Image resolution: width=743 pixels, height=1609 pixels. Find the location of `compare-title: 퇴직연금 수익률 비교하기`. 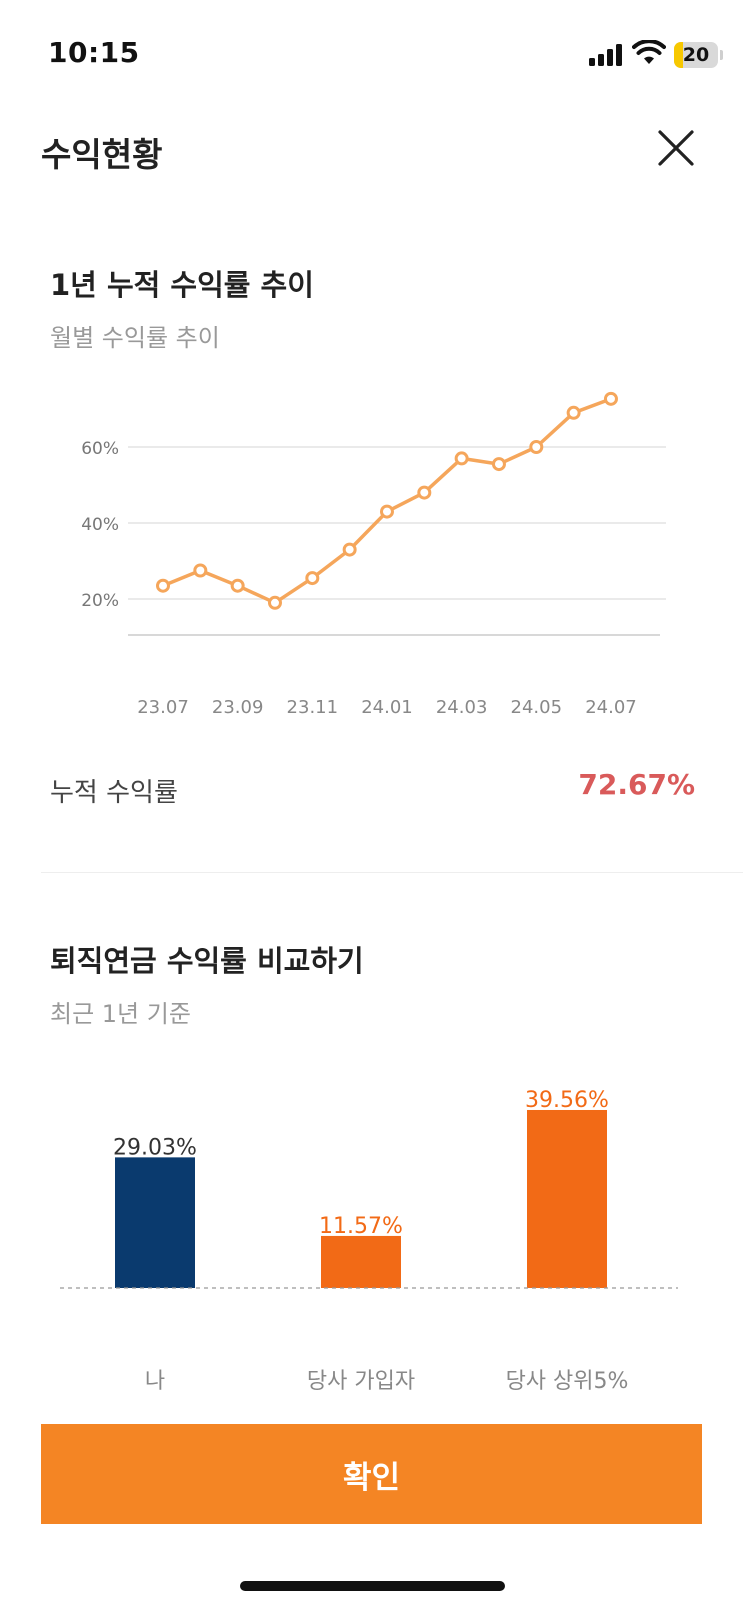

compare-title: 퇴직연금 수익률 비교하기 is located at coordinates (207, 961).